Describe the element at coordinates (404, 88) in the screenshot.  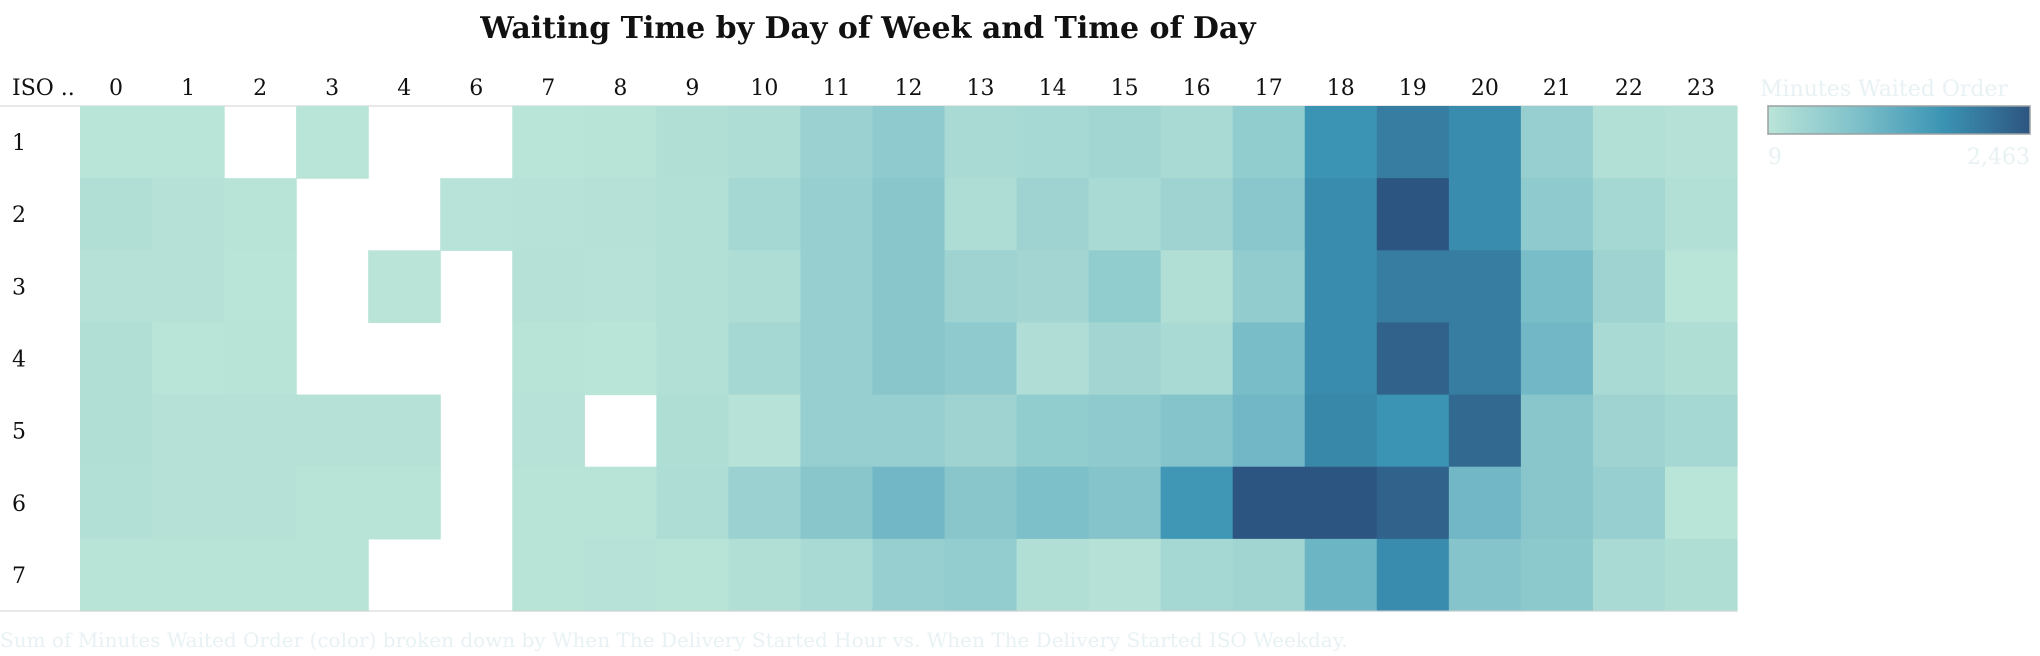
I see `column-tick-label: 4` at that location.